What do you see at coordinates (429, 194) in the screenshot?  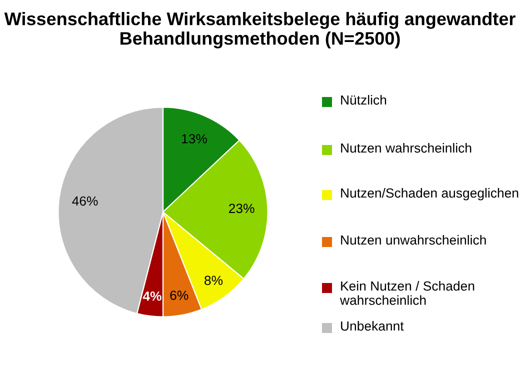 I see `legend-label: Nutzen/Schaden ausgeglichen` at bounding box center [429, 194].